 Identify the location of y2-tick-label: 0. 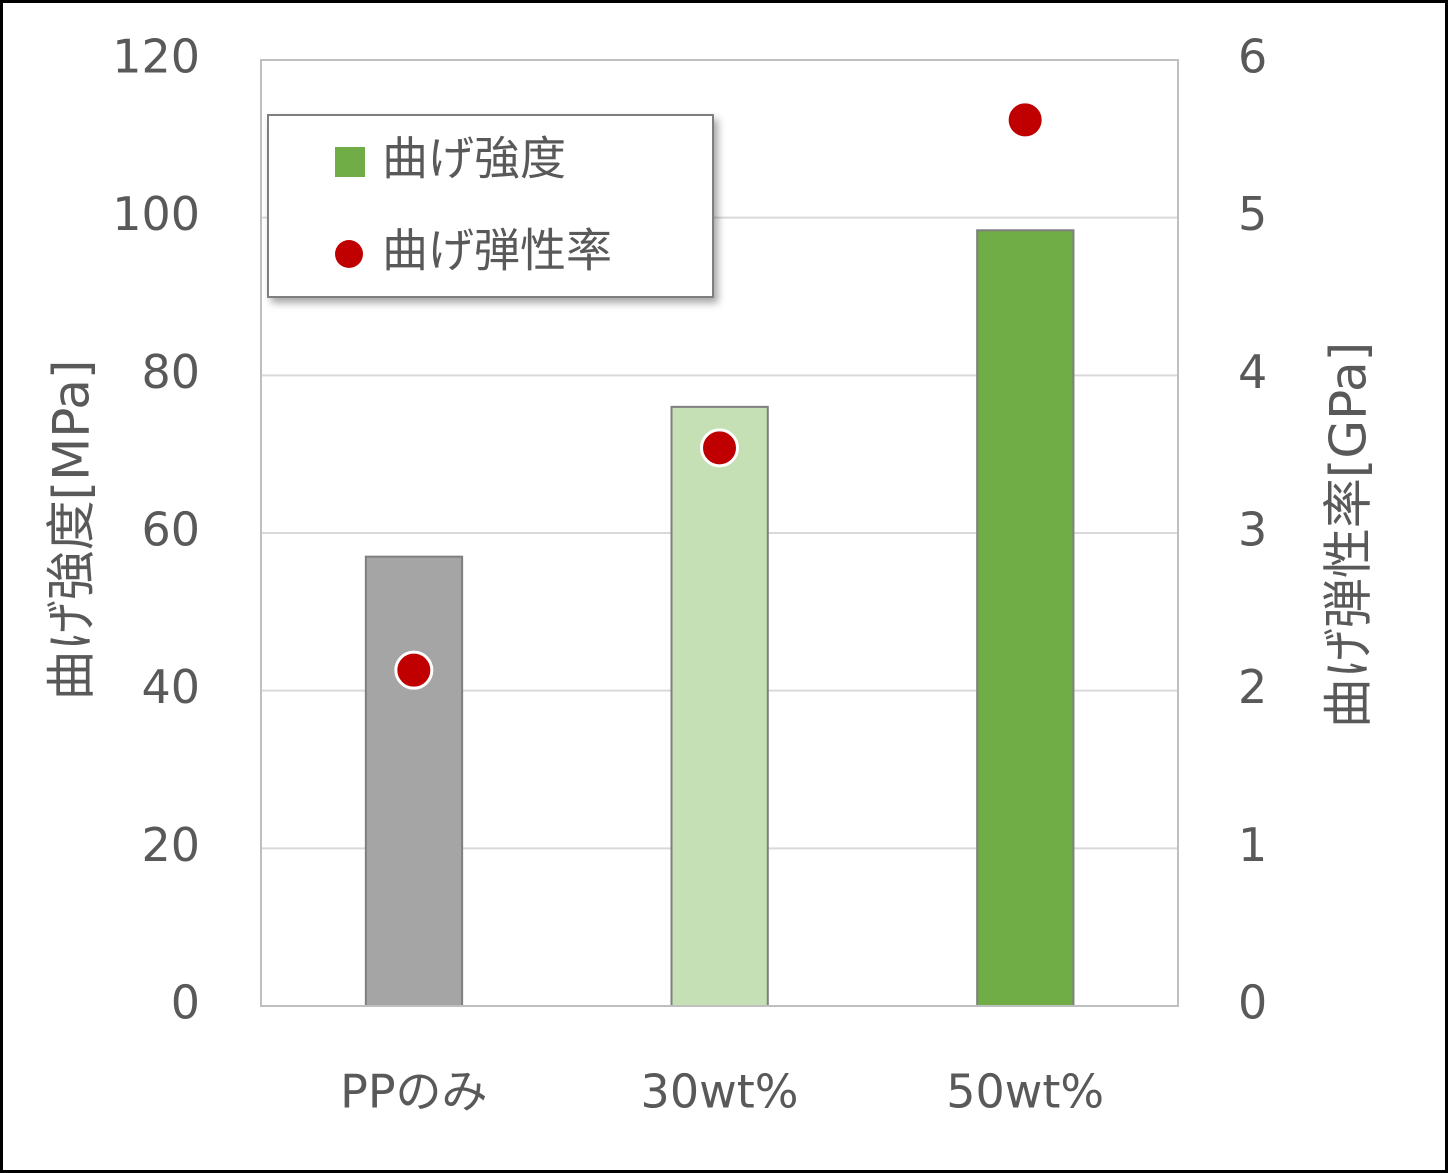
(1252, 1003).